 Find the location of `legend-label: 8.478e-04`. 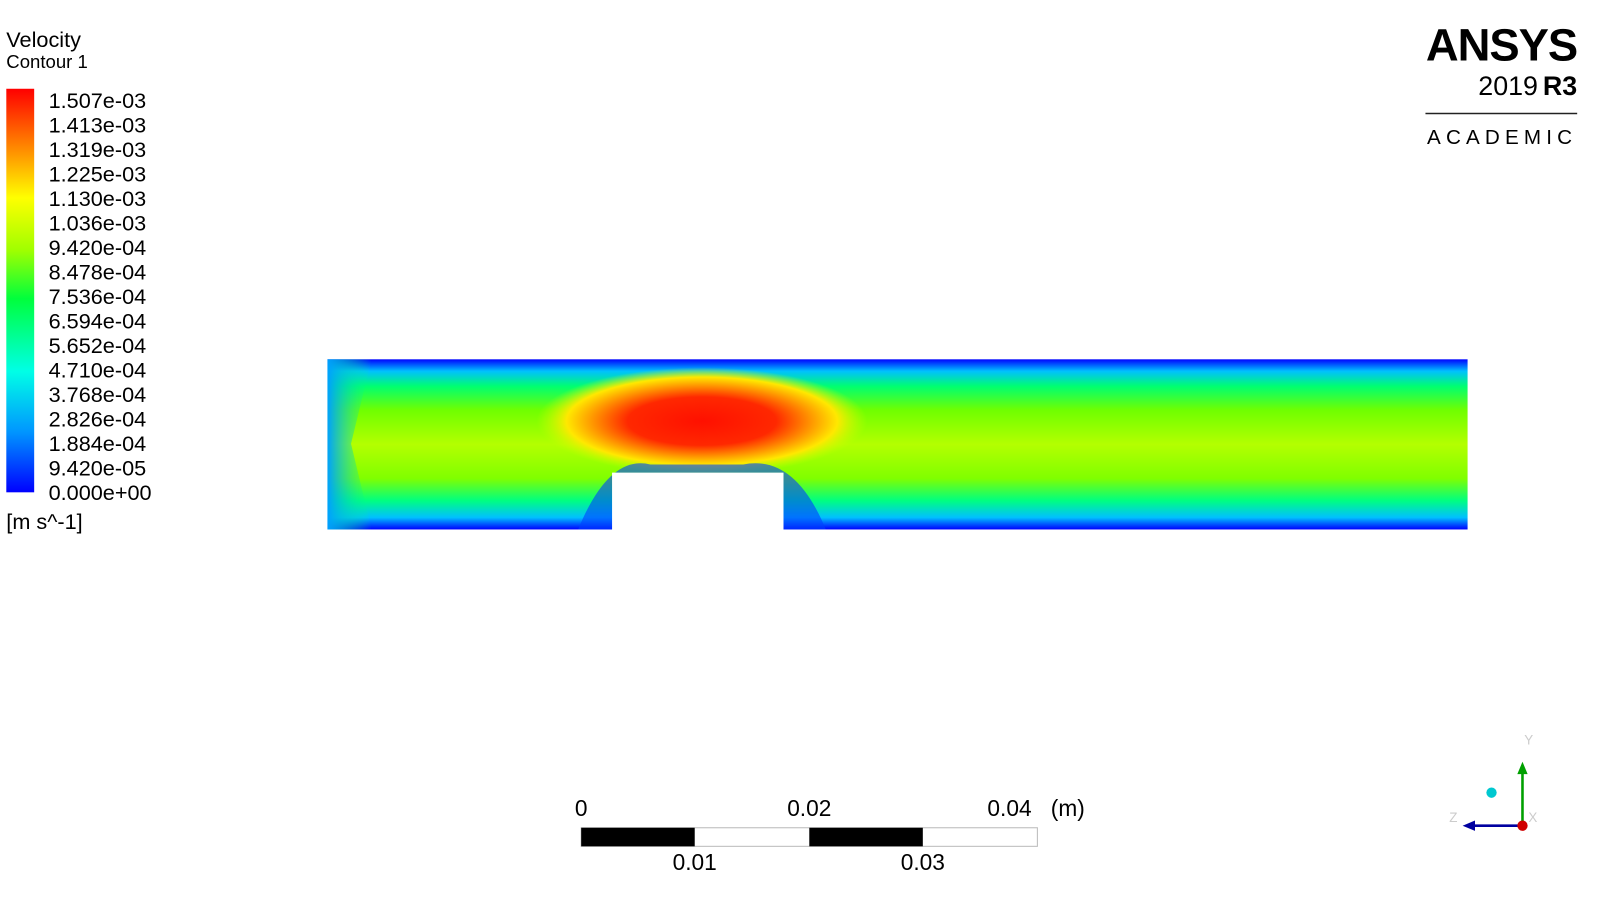

legend-label: 8.478e-04 is located at coordinates (98, 271).